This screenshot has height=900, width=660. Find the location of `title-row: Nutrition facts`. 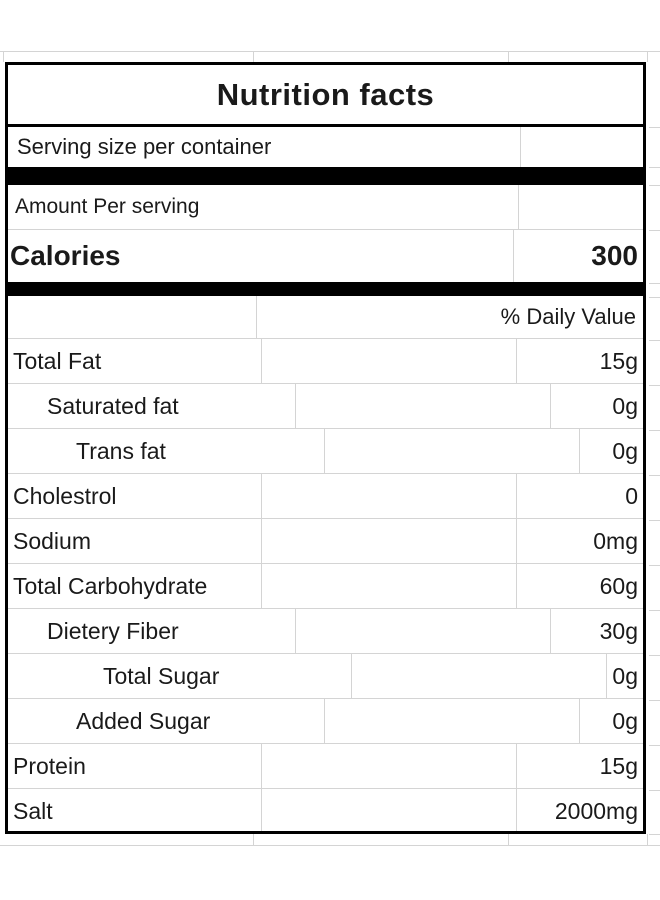

title-row: Nutrition facts is located at coordinates (325, 96).